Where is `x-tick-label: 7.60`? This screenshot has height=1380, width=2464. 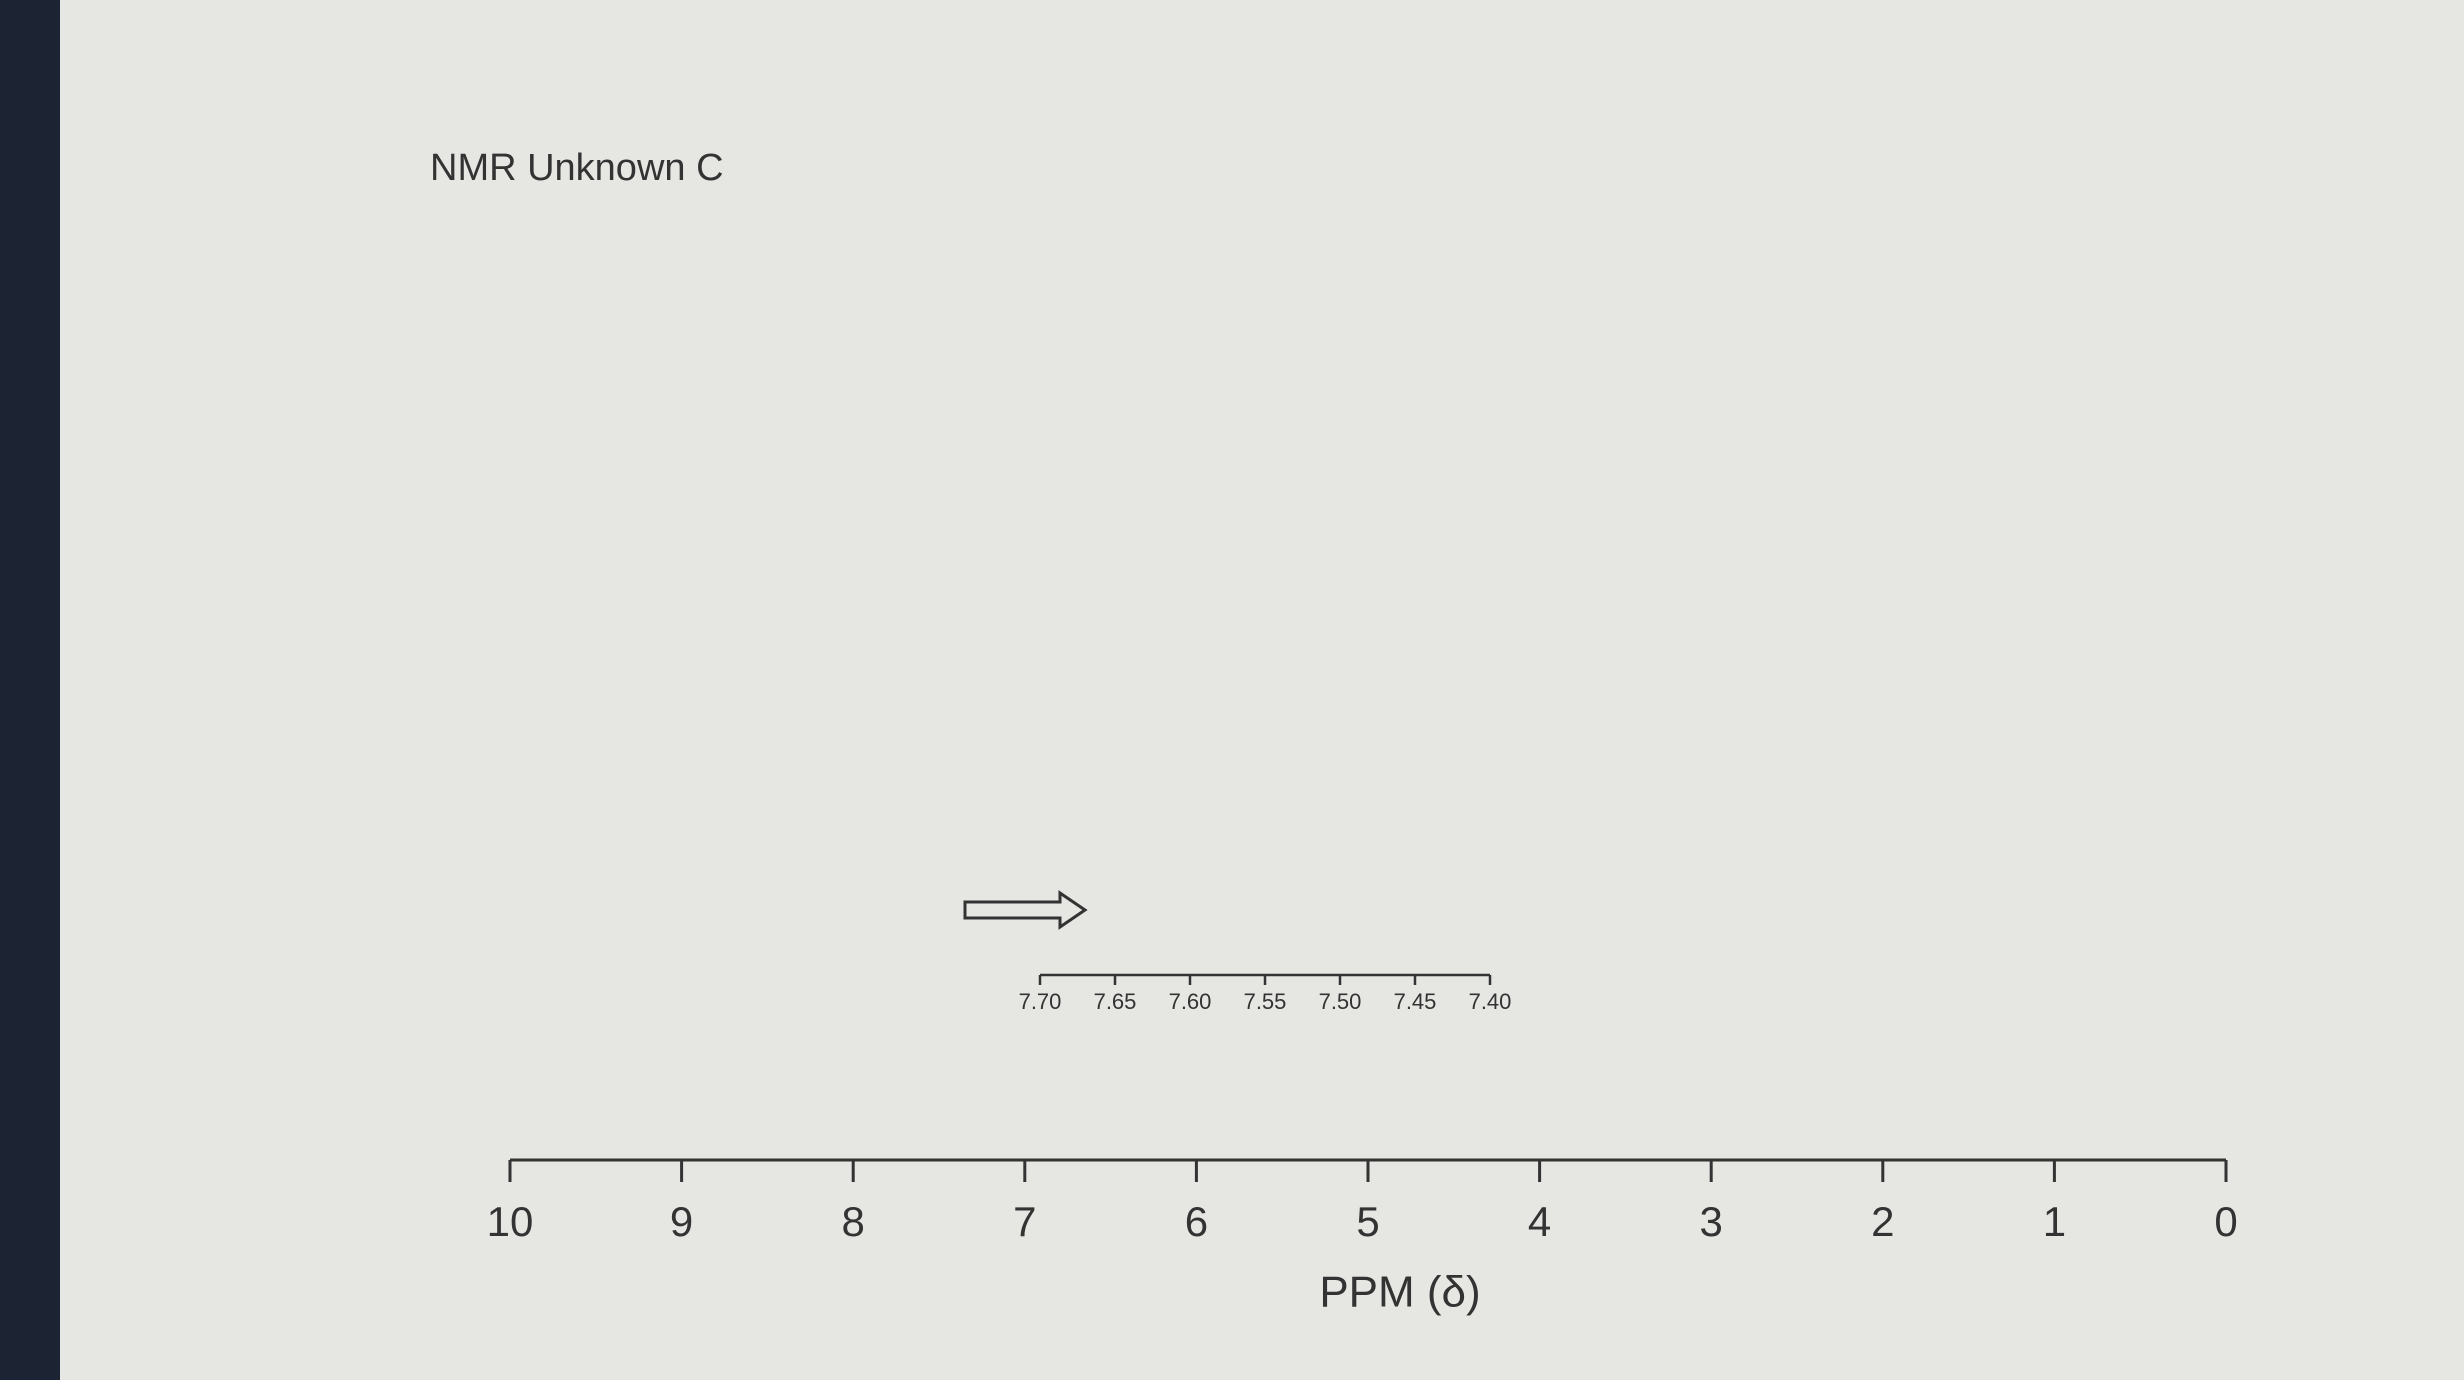 x-tick-label: 7.60 is located at coordinates (1190, 1001).